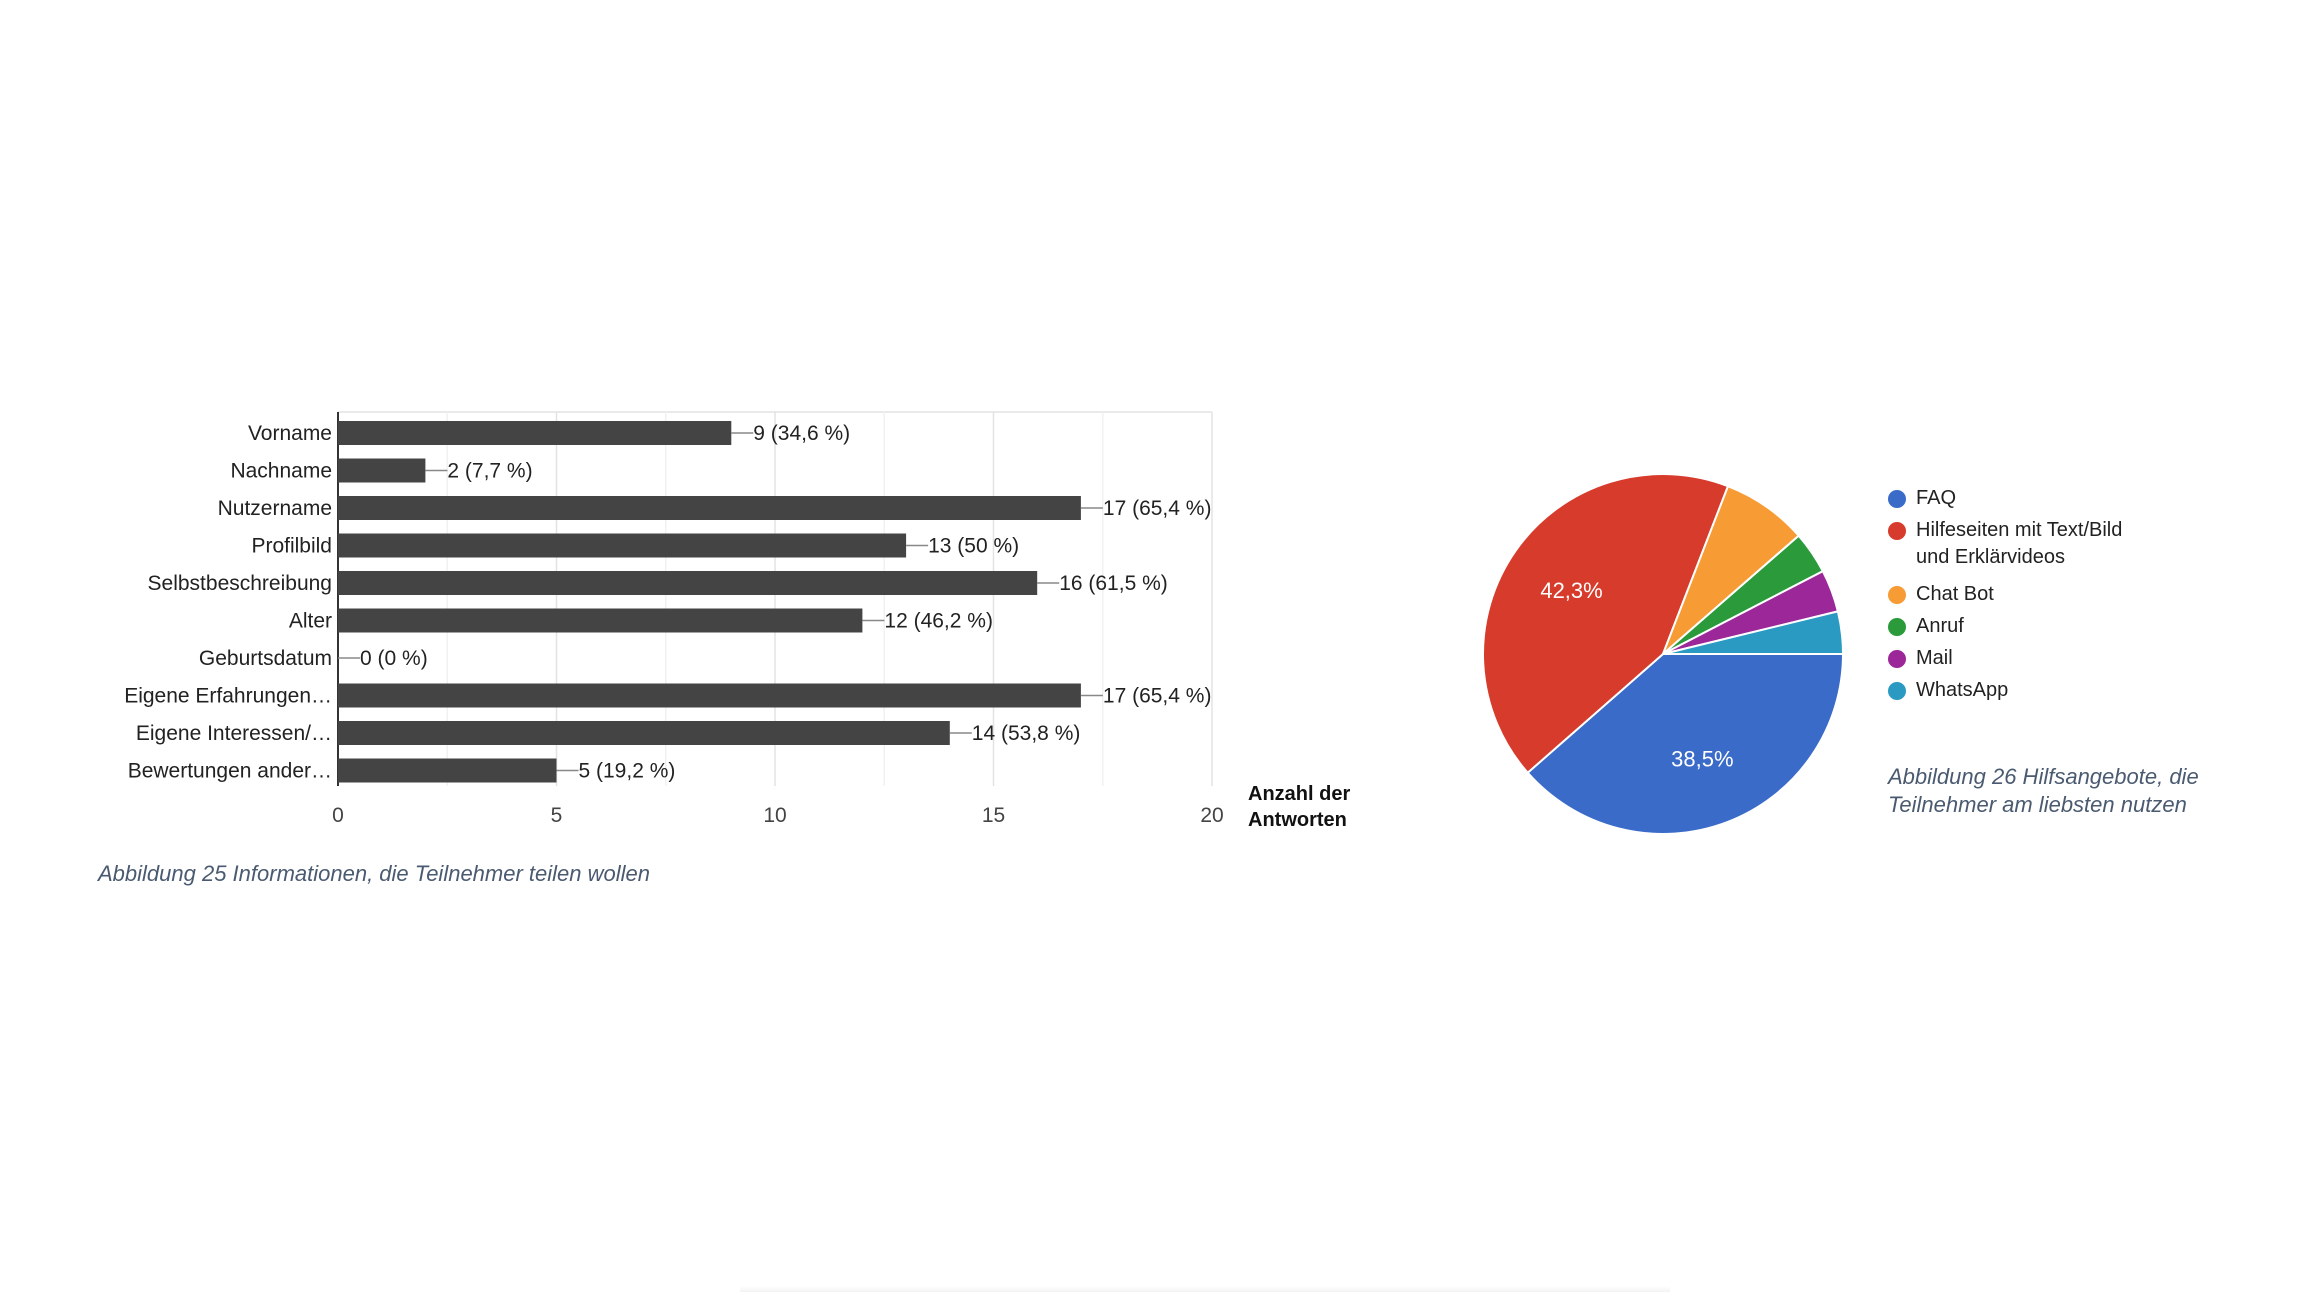 The width and height of the screenshot is (2304, 1292). Describe the element at coordinates (265, 658) in the screenshot. I see `category-label: Geburtsdatum` at that location.